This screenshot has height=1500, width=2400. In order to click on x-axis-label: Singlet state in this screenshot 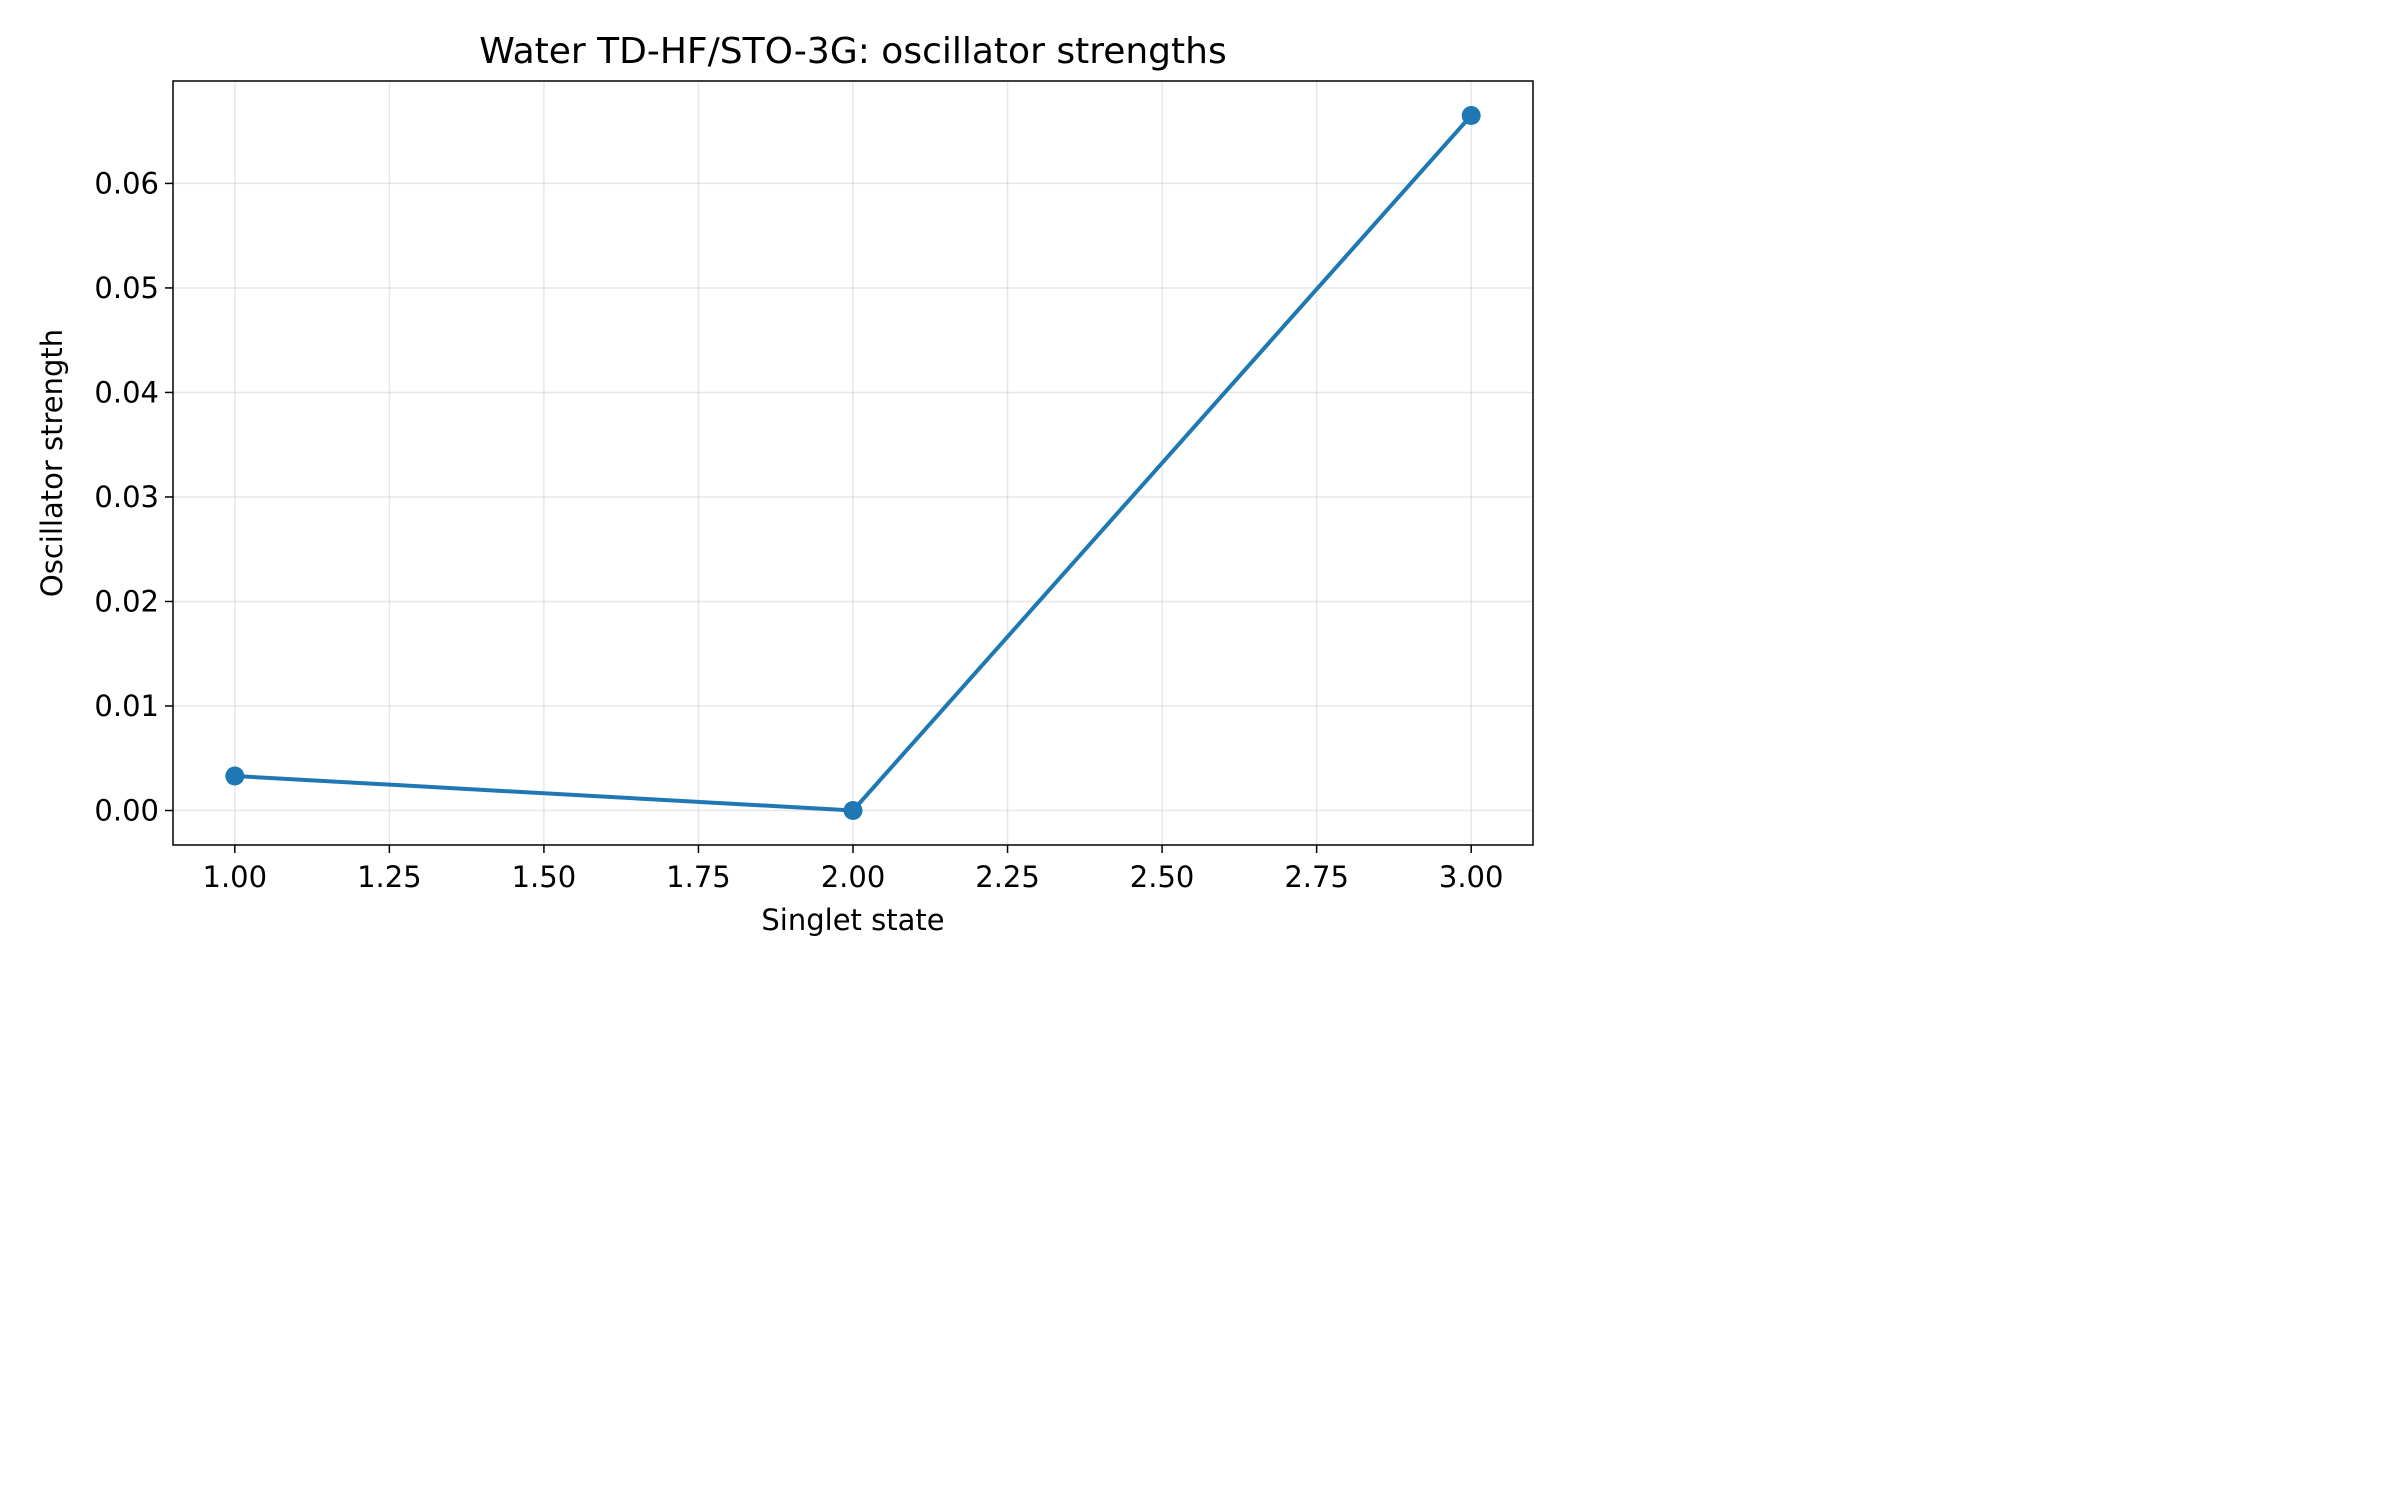, I will do `click(852, 920)`.